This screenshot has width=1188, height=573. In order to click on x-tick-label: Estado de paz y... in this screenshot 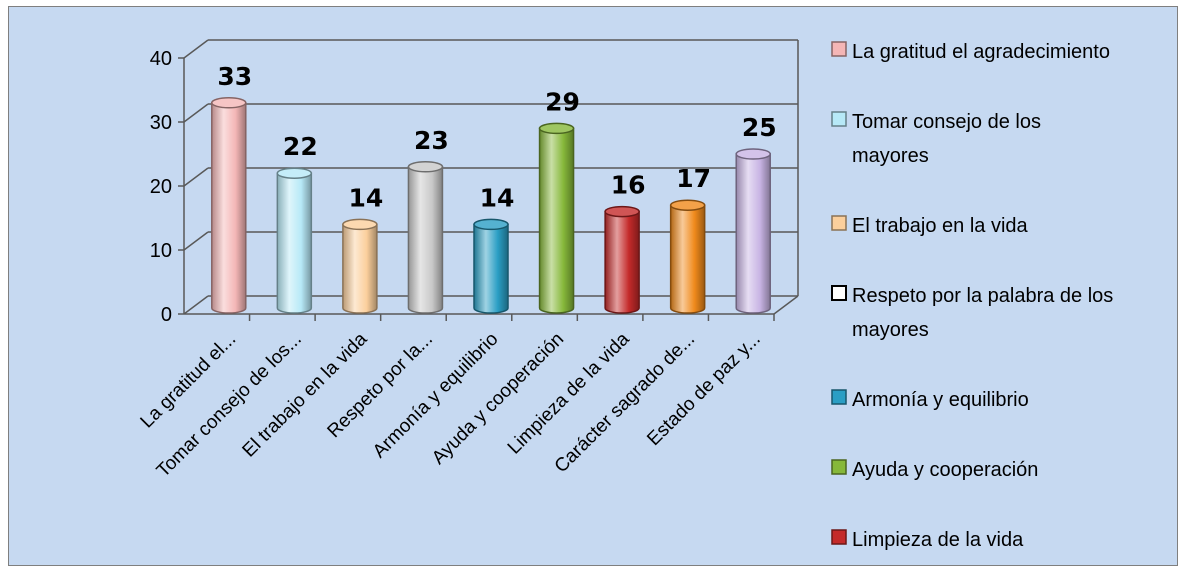, I will do `click(703, 389)`.